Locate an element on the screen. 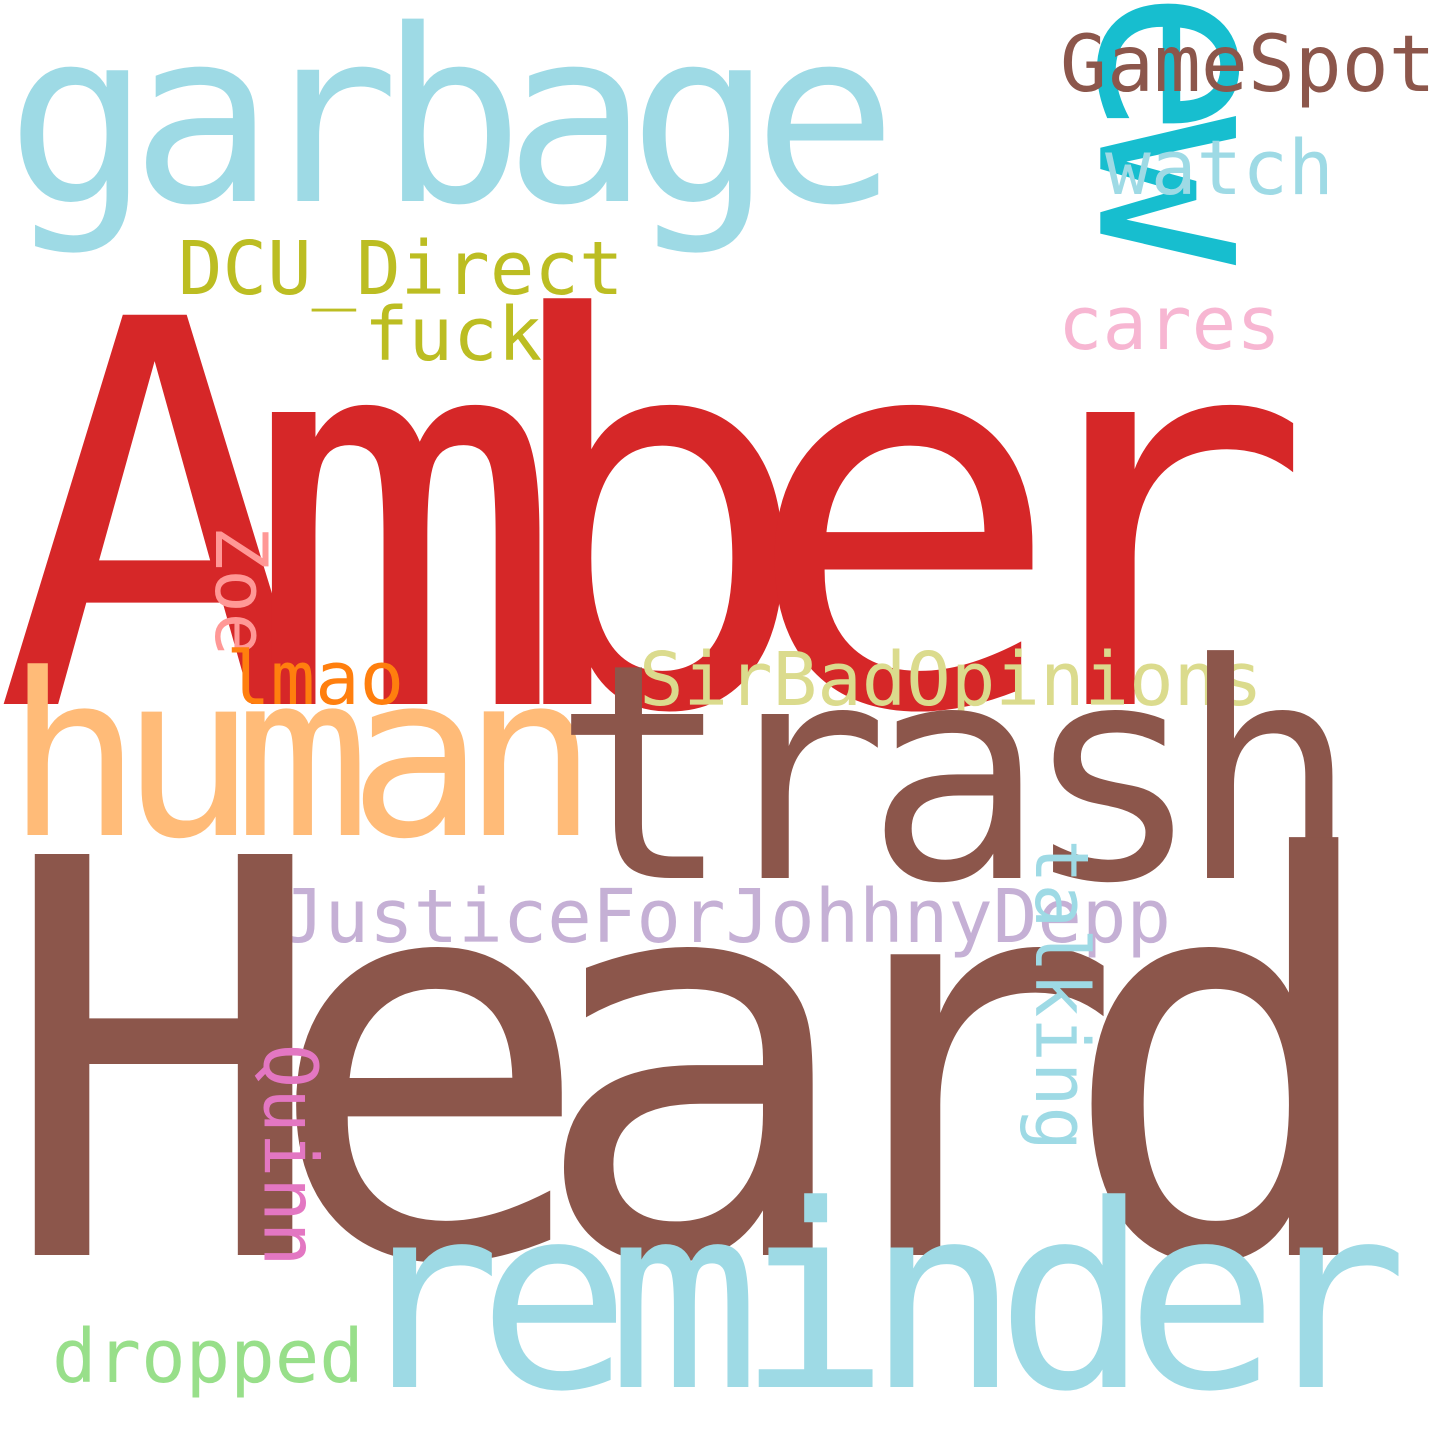  word-talking: talking is located at coordinates (1060, 995).